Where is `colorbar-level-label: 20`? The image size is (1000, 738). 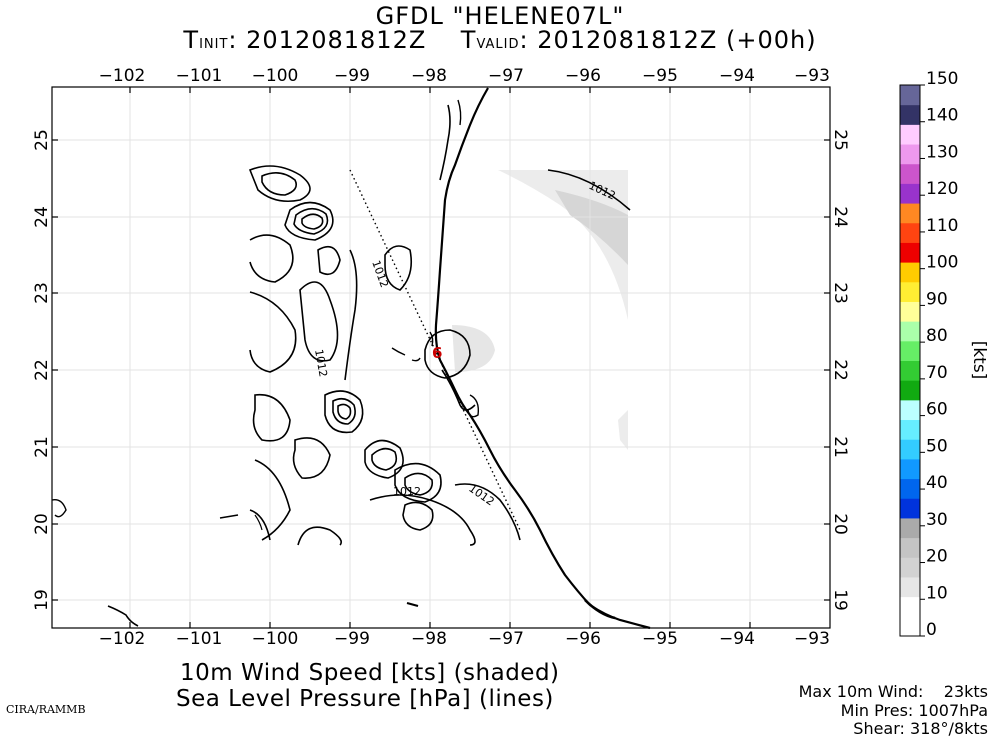 colorbar-level-label: 20 is located at coordinates (937, 557).